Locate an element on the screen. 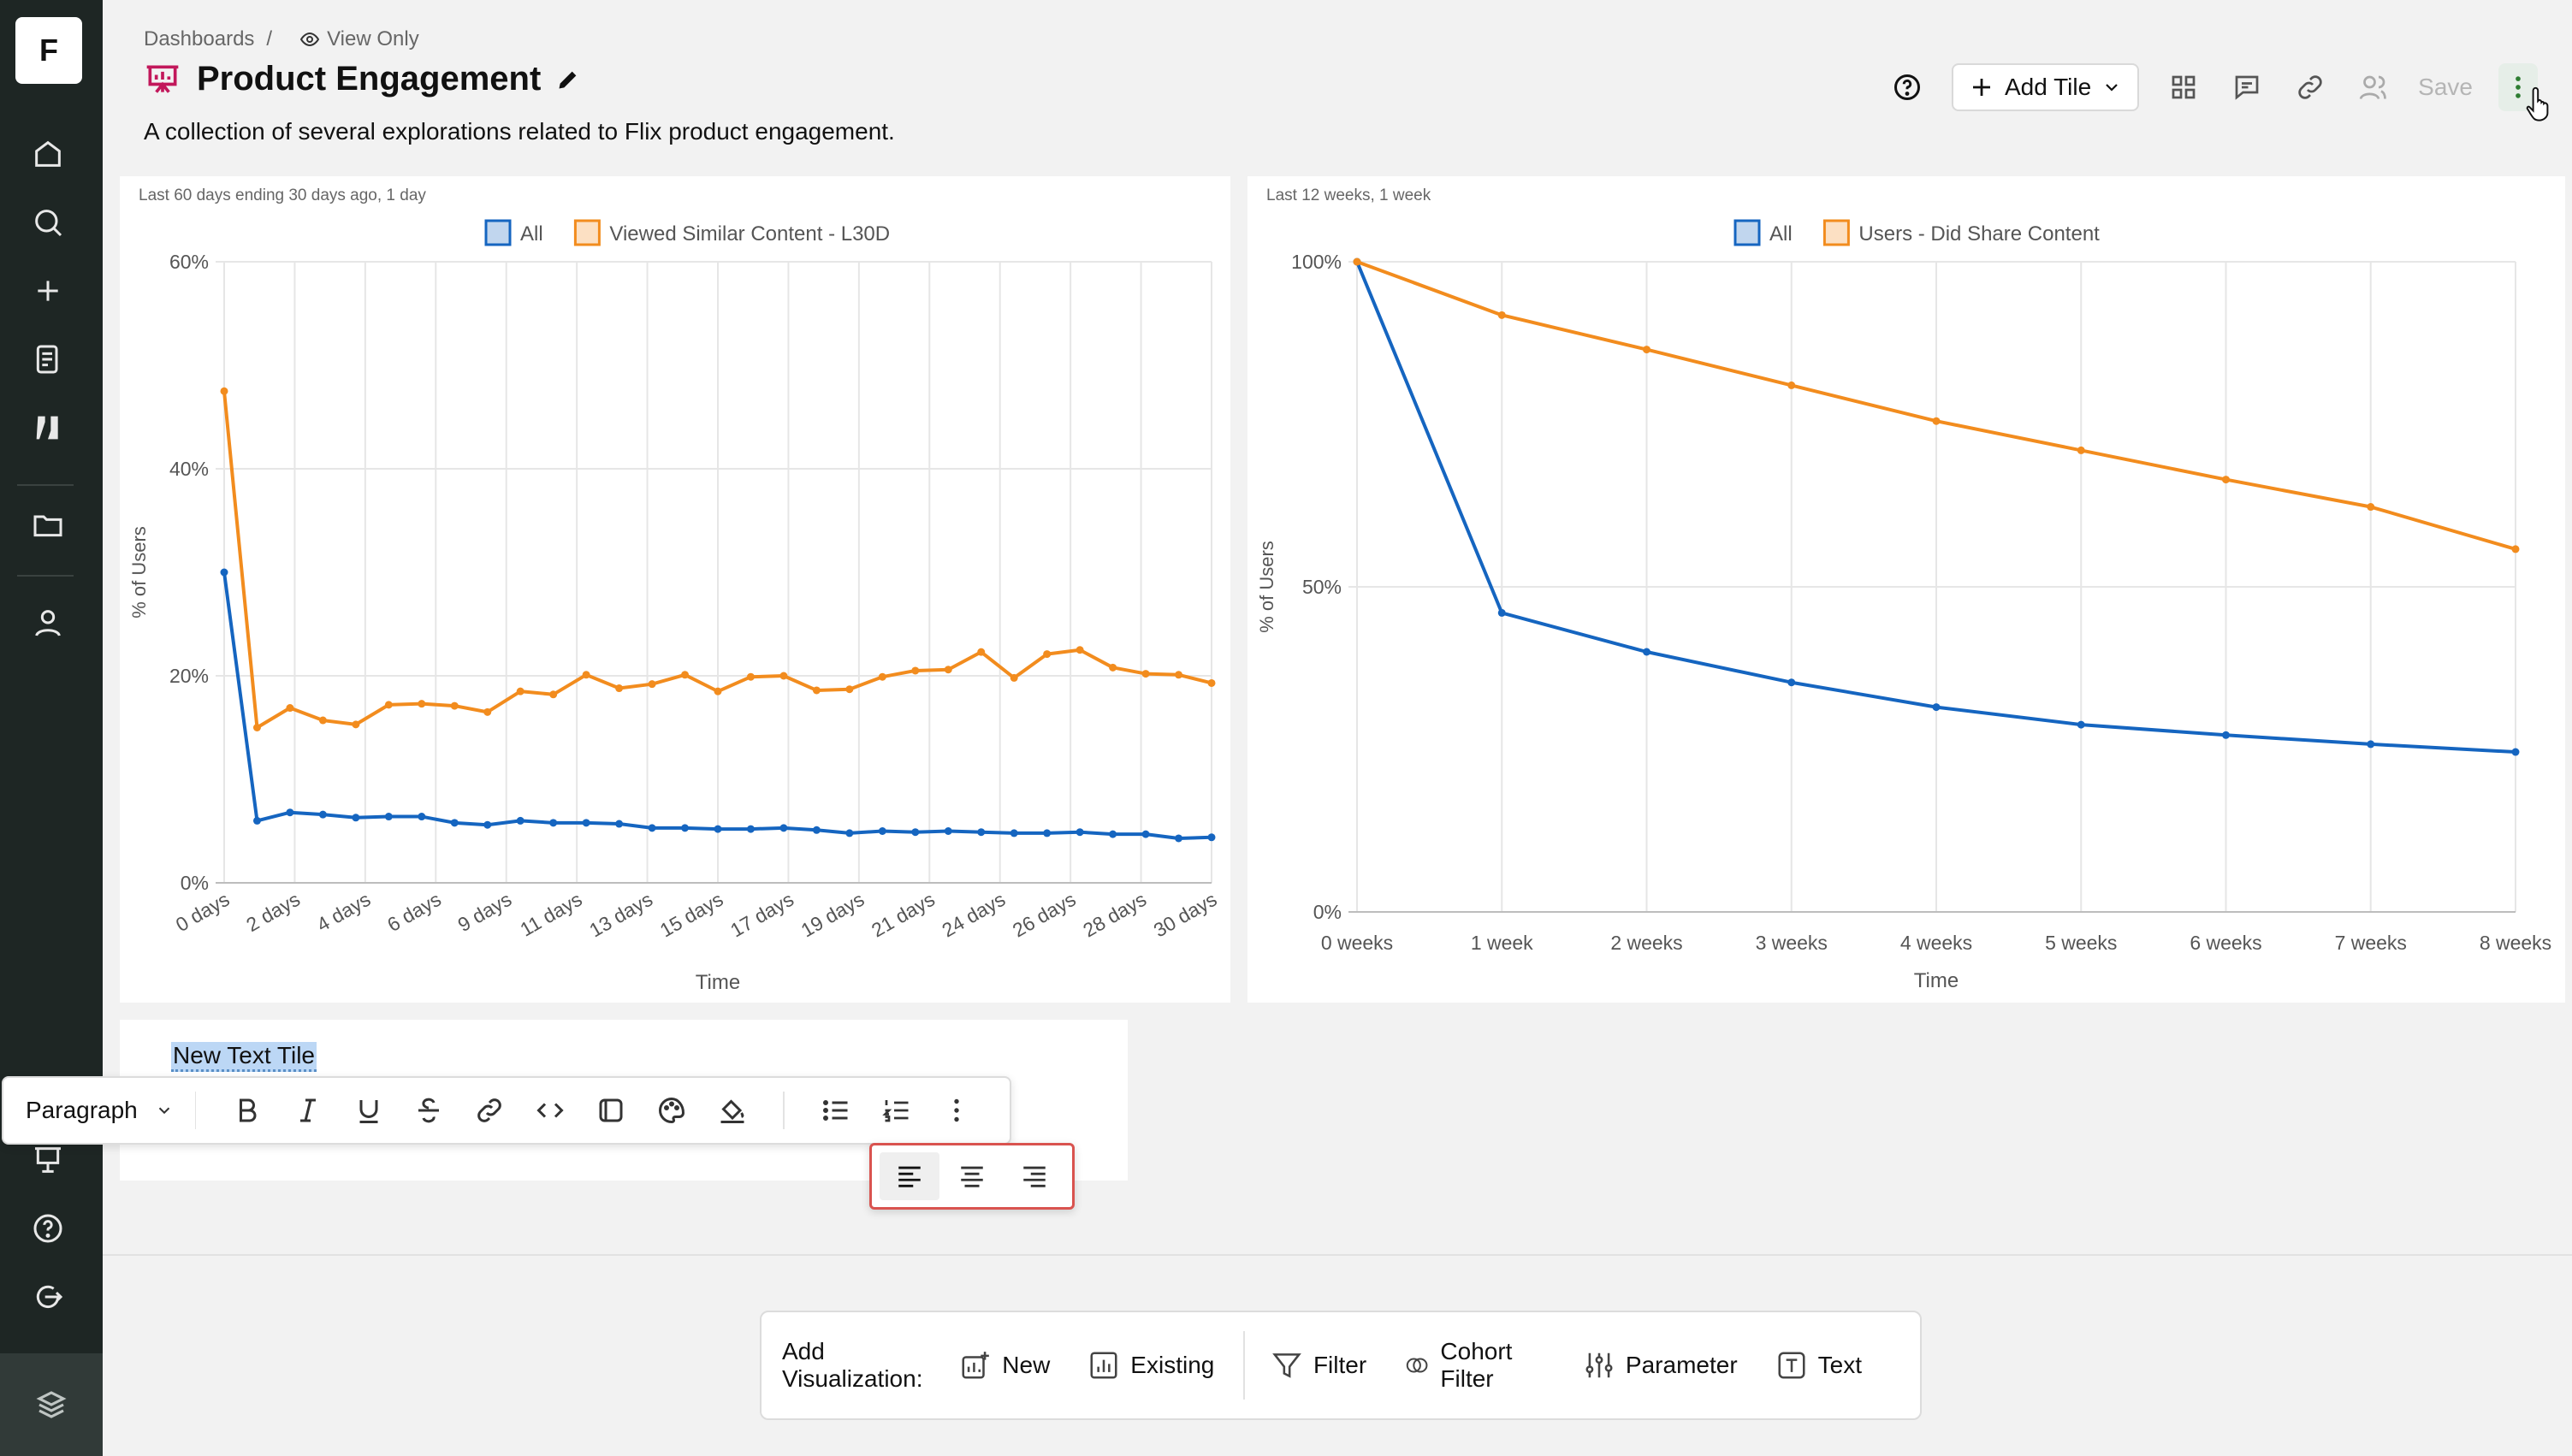 This screenshot has width=2572, height=1456. help-icon is located at coordinates (48, 1228).